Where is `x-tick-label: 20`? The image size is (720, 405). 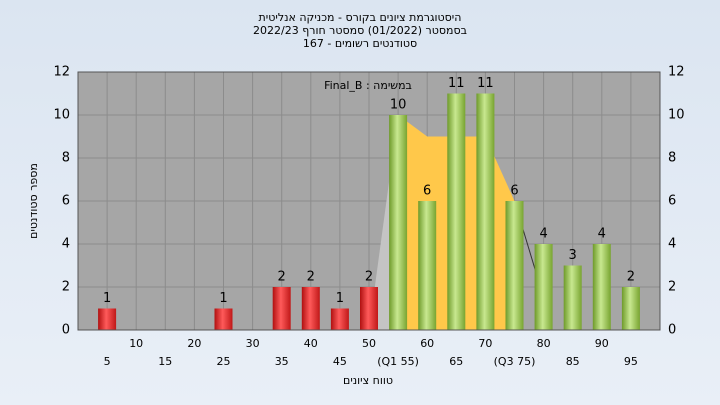 x-tick-label: 20 is located at coordinates (194, 343).